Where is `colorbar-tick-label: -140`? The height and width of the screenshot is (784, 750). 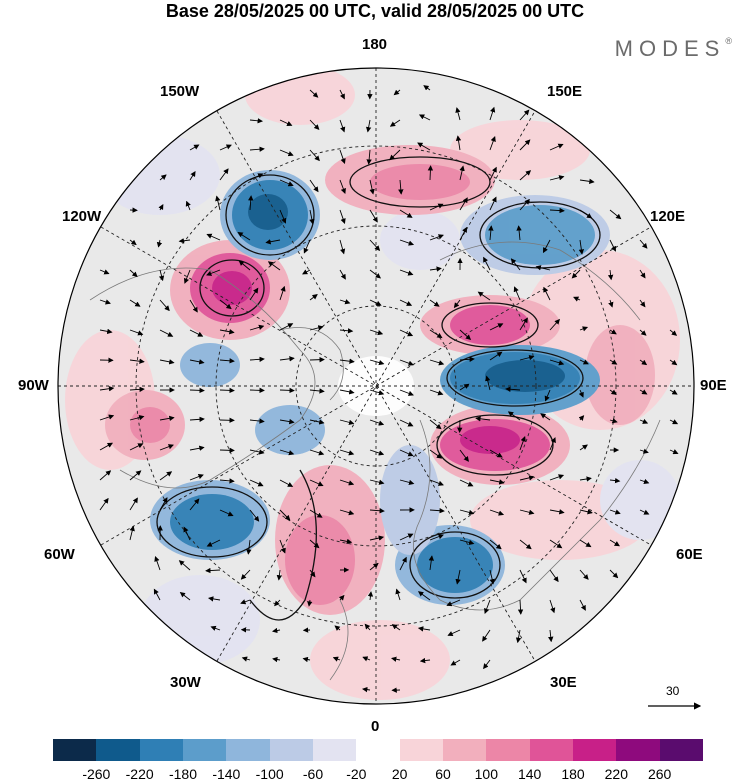
colorbar-tick-label: -140 is located at coordinates (226, 774).